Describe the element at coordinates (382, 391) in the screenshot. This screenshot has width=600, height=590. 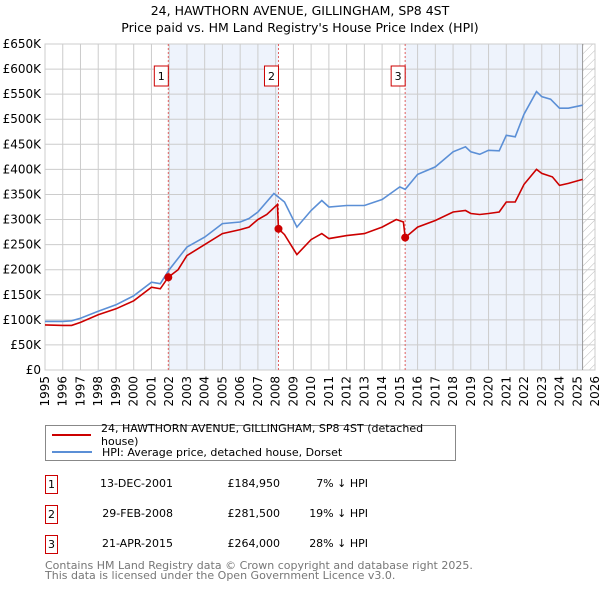
I see `x-tick-label: 2014` at that location.